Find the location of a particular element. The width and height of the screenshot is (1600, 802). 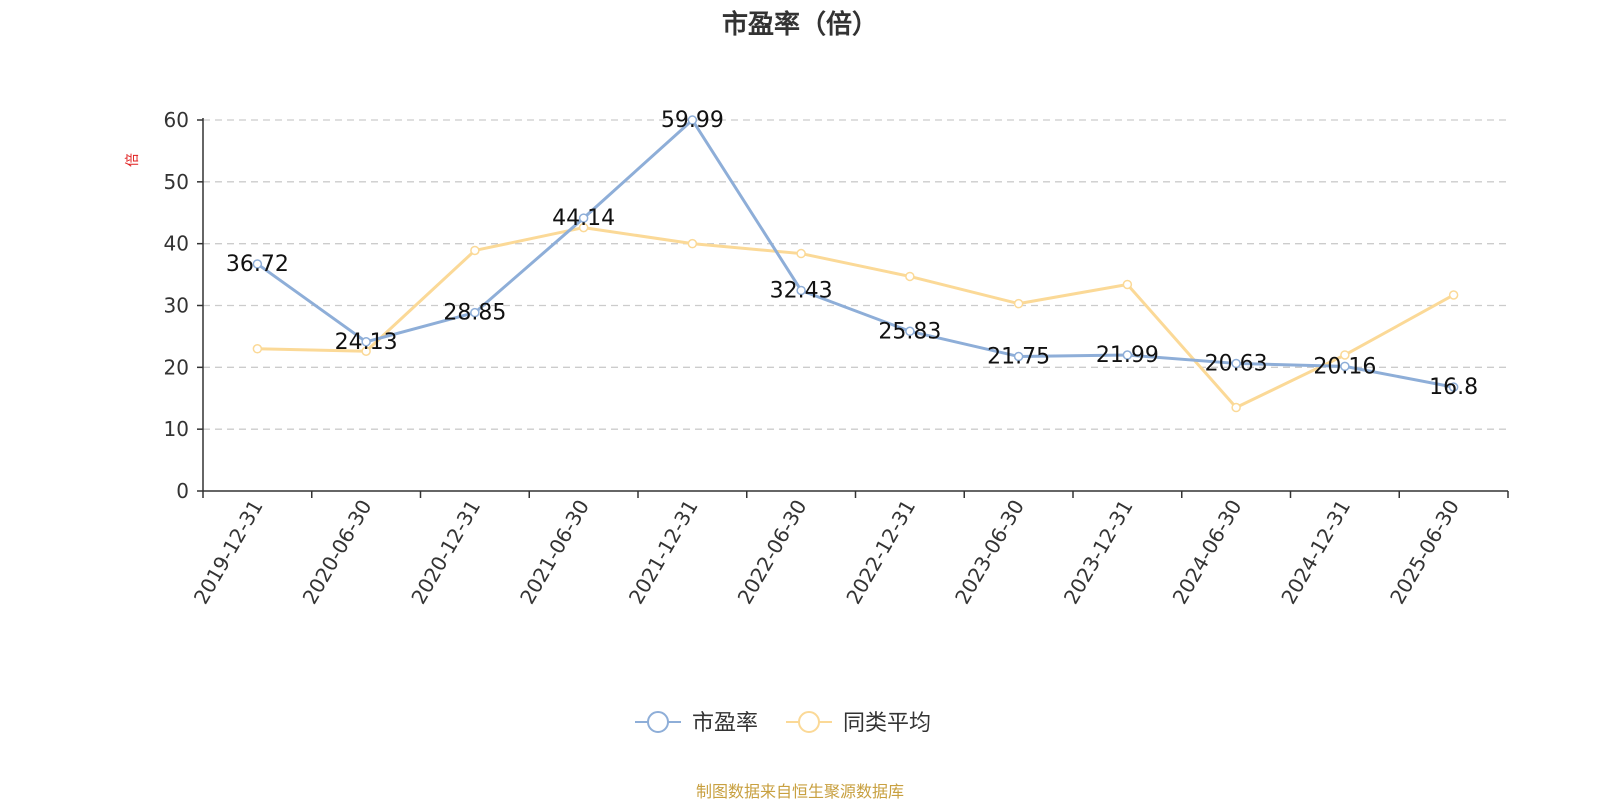

x-tick-label: 2020-12-31 is located at coordinates (445, 552).